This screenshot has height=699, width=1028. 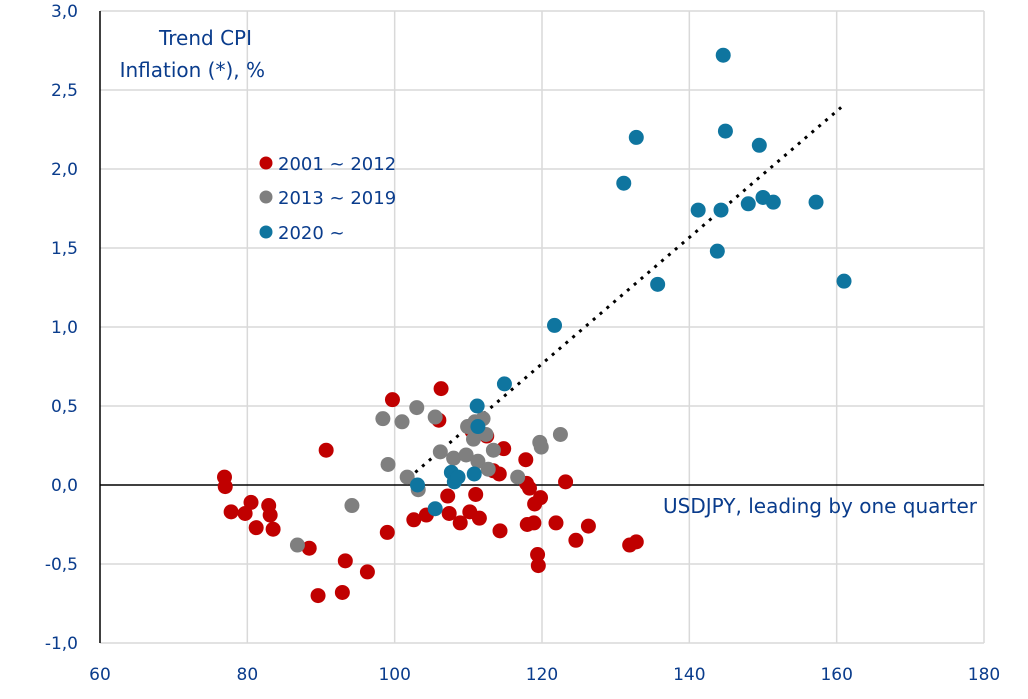 What do you see at coordinates (205, 38) in the screenshot?
I see `y-axis-label-line1: Trend CPI` at bounding box center [205, 38].